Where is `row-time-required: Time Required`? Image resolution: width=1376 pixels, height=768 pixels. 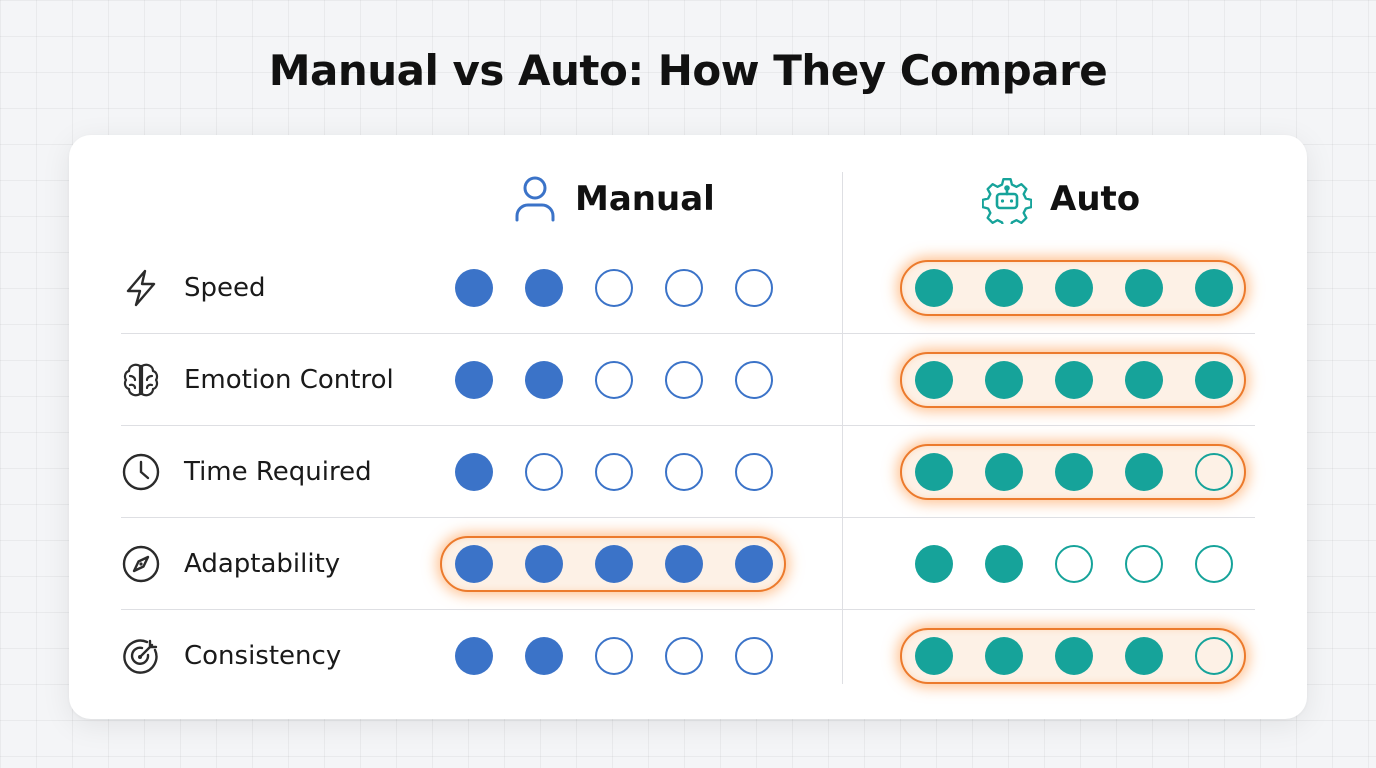 row-time-required: Time Required is located at coordinates (688, 472).